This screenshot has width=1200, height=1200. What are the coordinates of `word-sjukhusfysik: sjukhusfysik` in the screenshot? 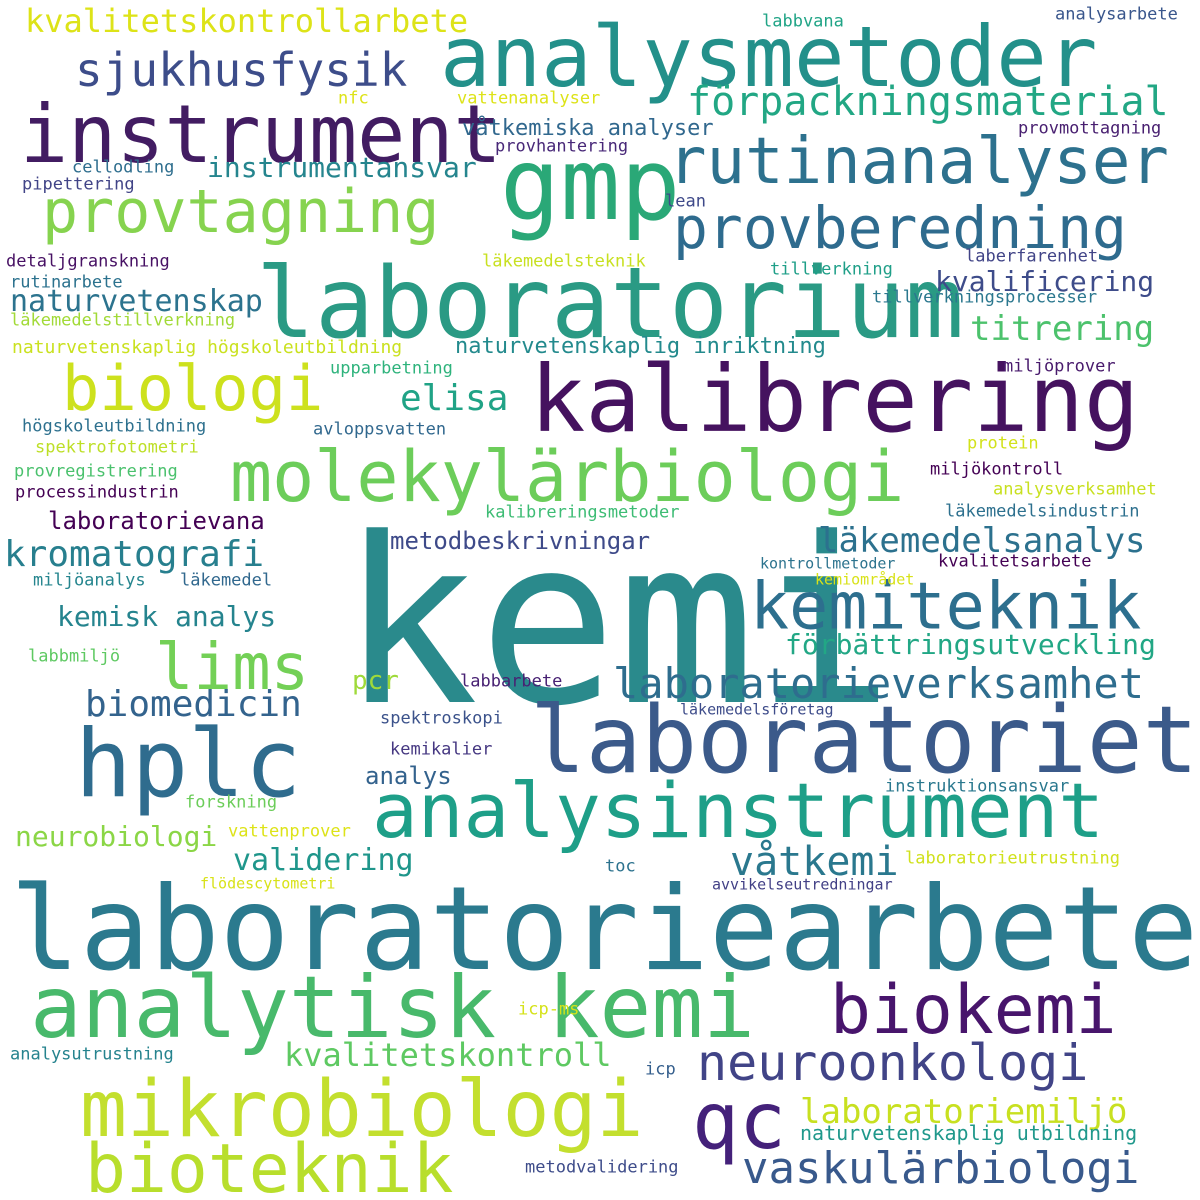 It's located at (241, 70).